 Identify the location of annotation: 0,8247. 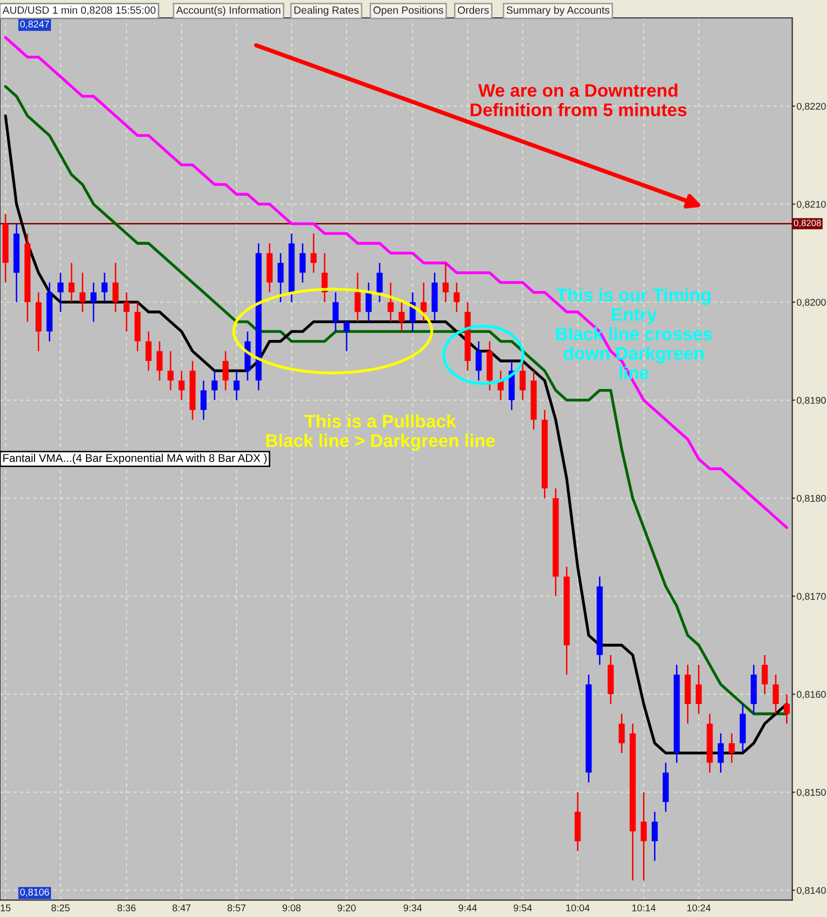
(35, 24).